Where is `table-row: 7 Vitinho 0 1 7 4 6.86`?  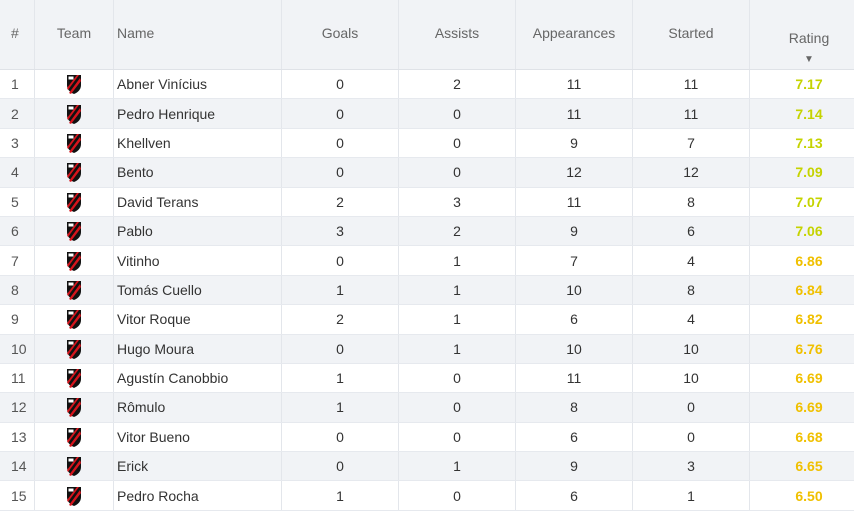
table-row: 7 Vitinho 0 1 7 4 6.86 is located at coordinates (427, 261).